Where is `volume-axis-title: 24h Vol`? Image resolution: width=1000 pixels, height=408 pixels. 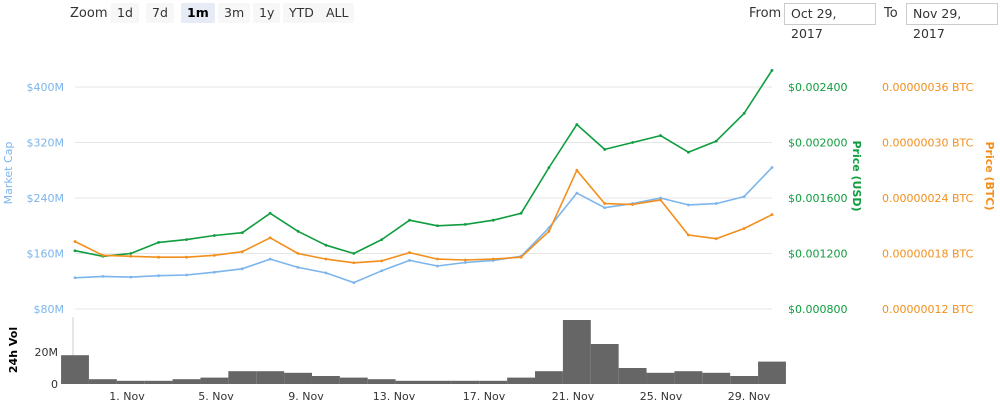
volume-axis-title: 24h Vol is located at coordinates (13, 350).